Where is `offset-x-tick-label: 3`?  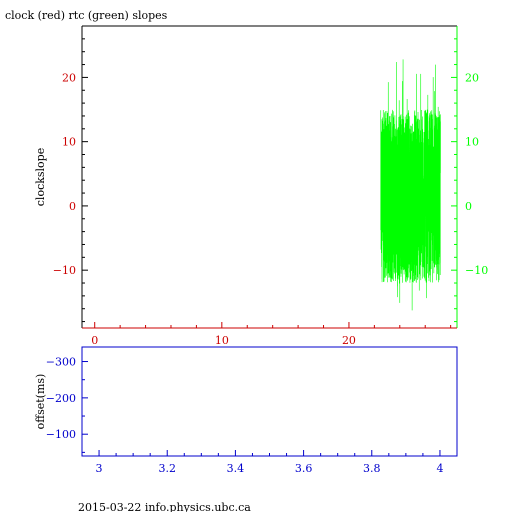
offset-x-tick-label: 3 is located at coordinates (99, 468).